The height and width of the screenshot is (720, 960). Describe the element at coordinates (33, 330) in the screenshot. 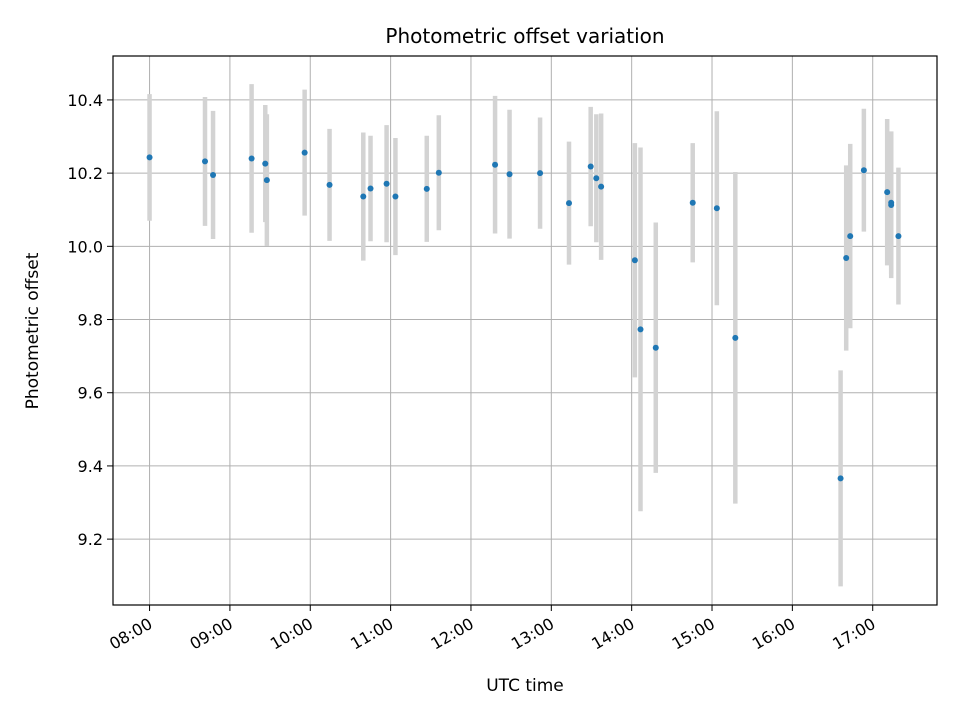

I see `y-axis-title: Photometric offset` at that location.